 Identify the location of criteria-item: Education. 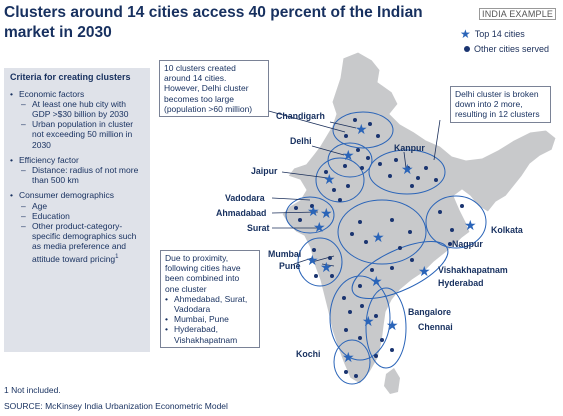
(77, 216).